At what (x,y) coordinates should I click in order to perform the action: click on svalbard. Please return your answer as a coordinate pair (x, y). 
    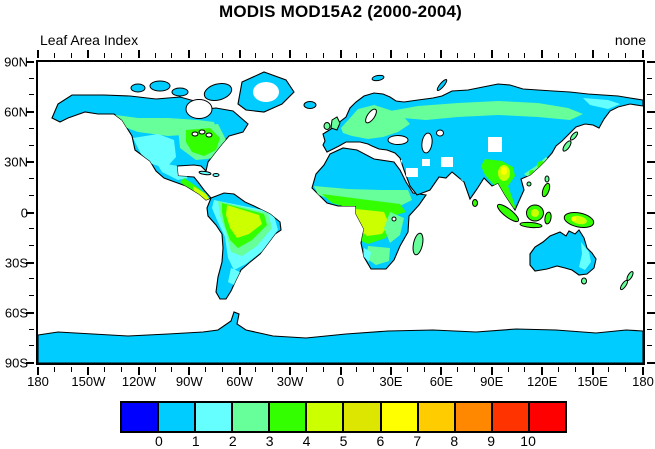
    Looking at the image, I should click on (378, 78).